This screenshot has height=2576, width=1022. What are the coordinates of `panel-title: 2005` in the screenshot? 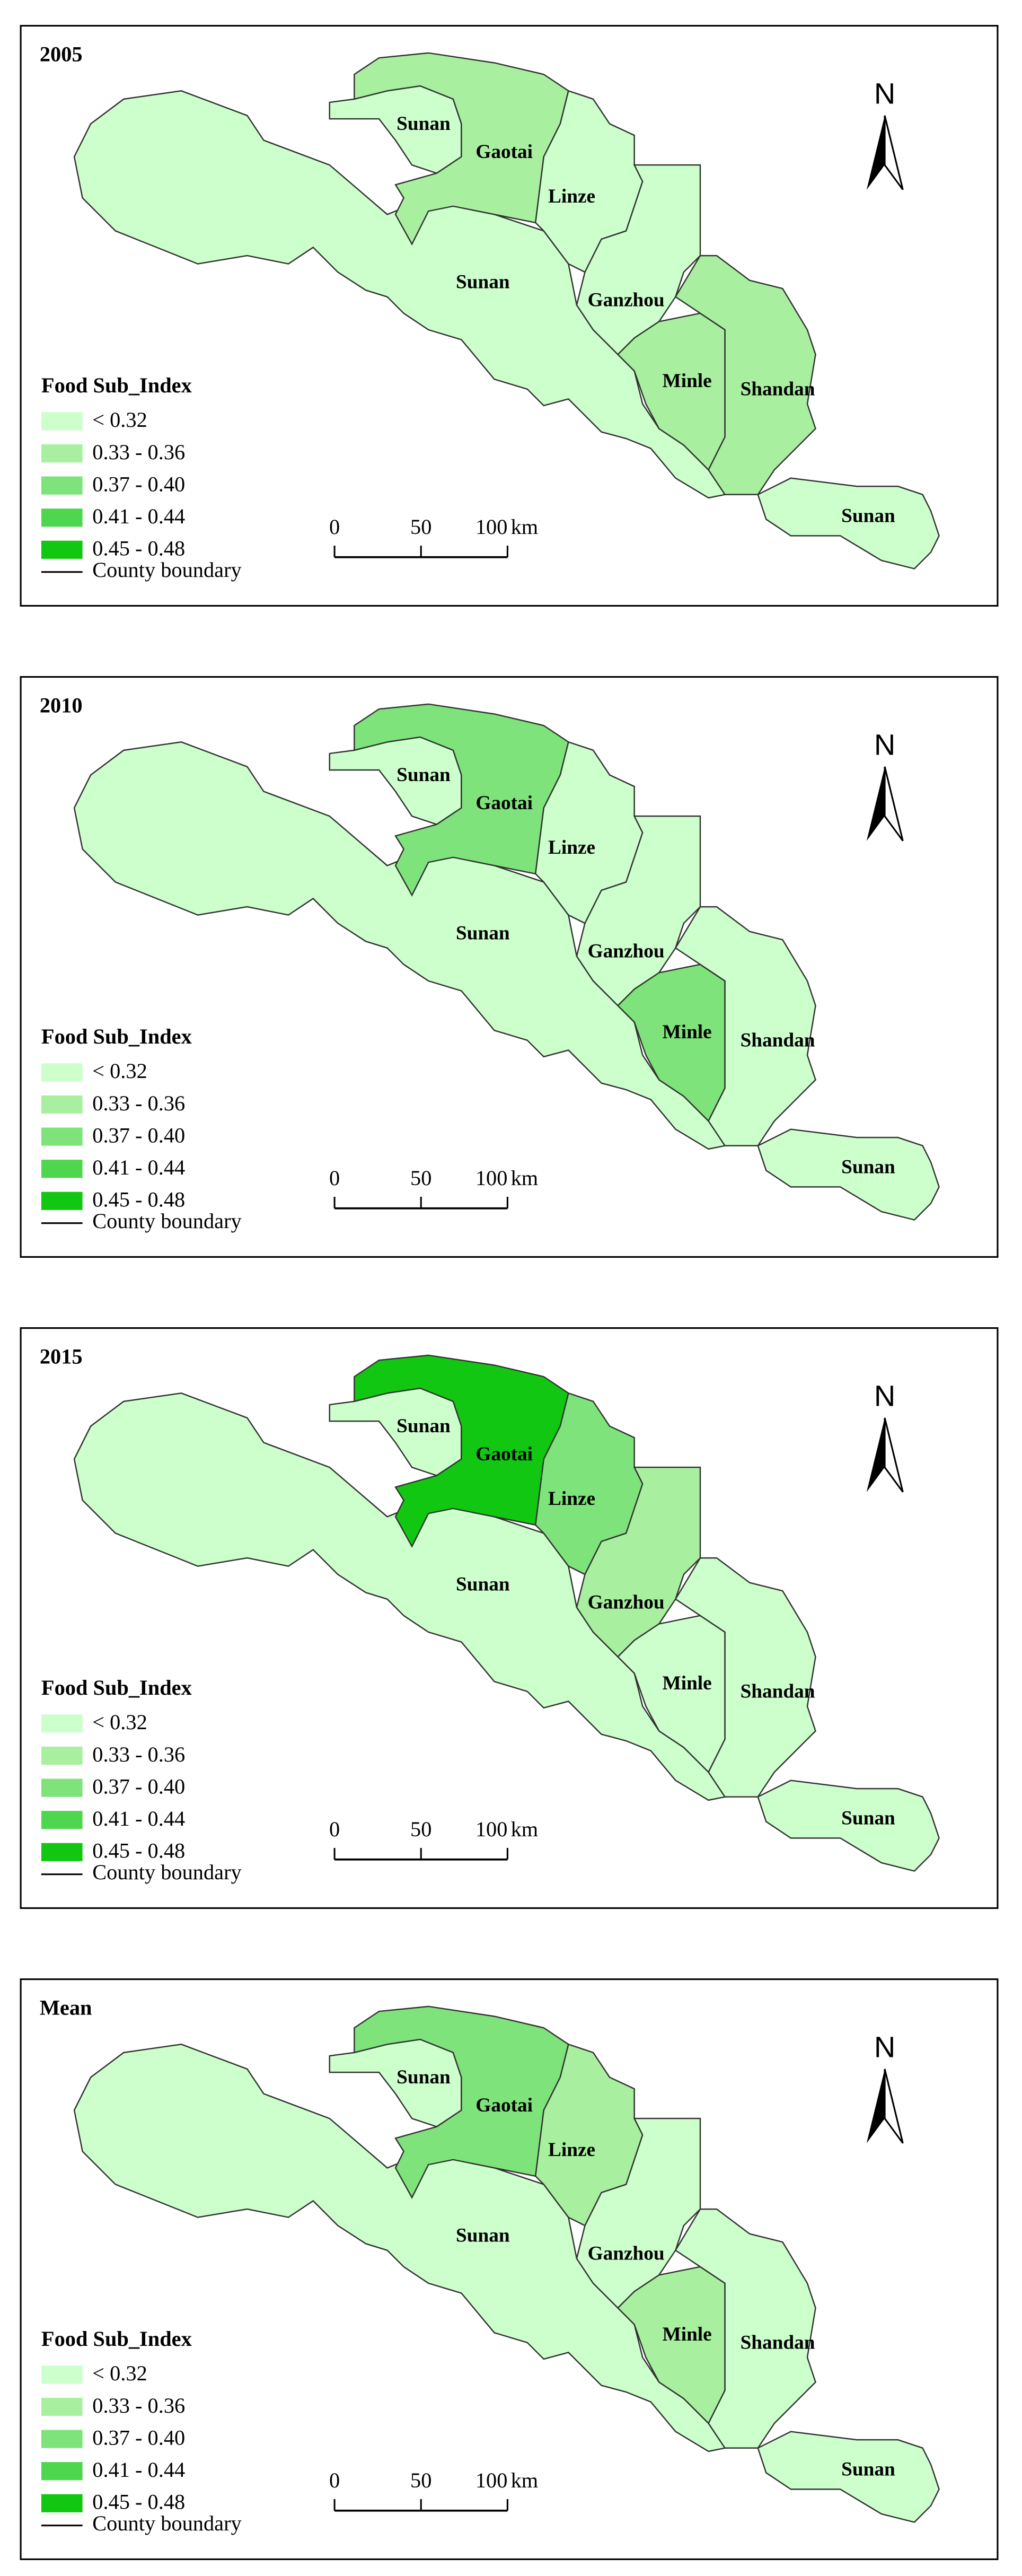 It's located at (61, 54).